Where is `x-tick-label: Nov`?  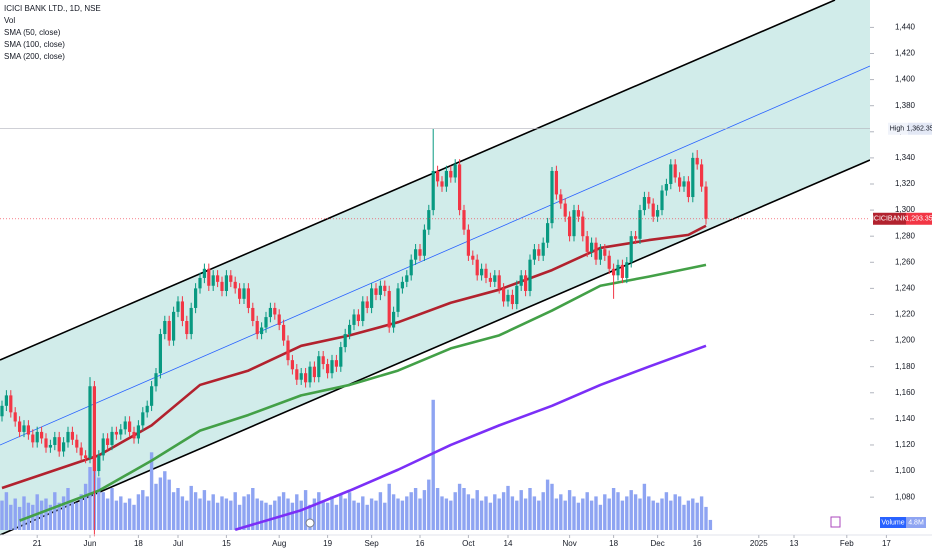
x-tick-label: Nov is located at coordinates (569, 543).